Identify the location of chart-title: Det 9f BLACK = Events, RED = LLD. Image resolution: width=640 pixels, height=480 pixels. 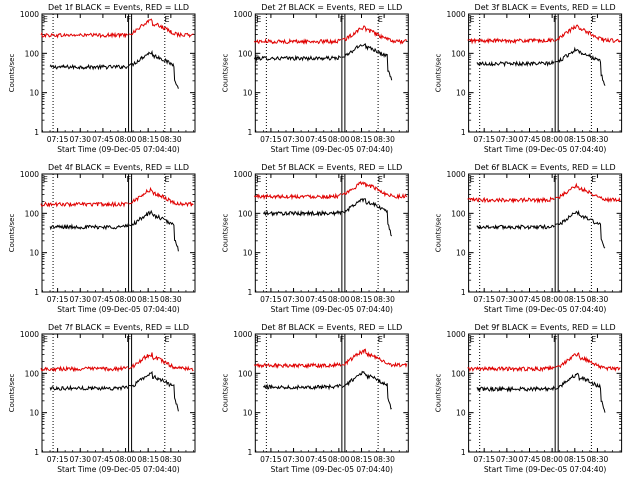
(545, 327).